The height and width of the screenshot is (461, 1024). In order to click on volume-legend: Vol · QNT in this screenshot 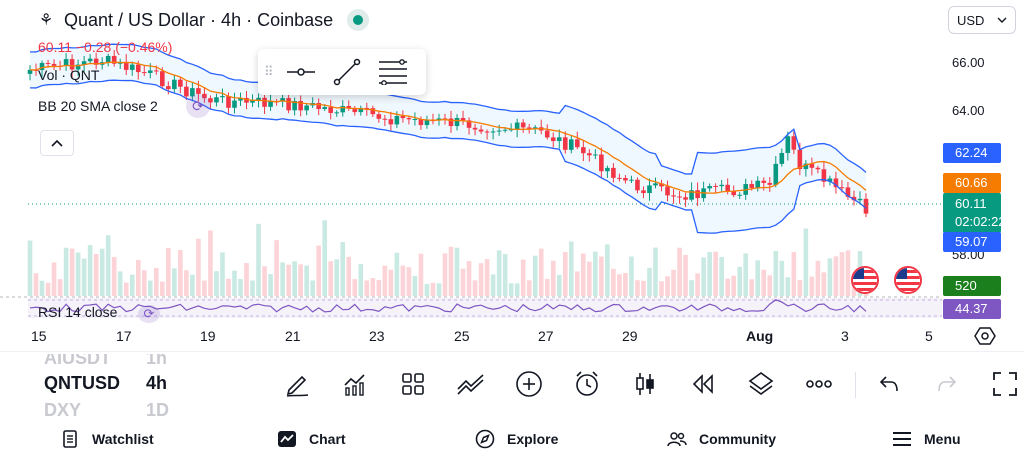, I will do `click(69, 75)`.